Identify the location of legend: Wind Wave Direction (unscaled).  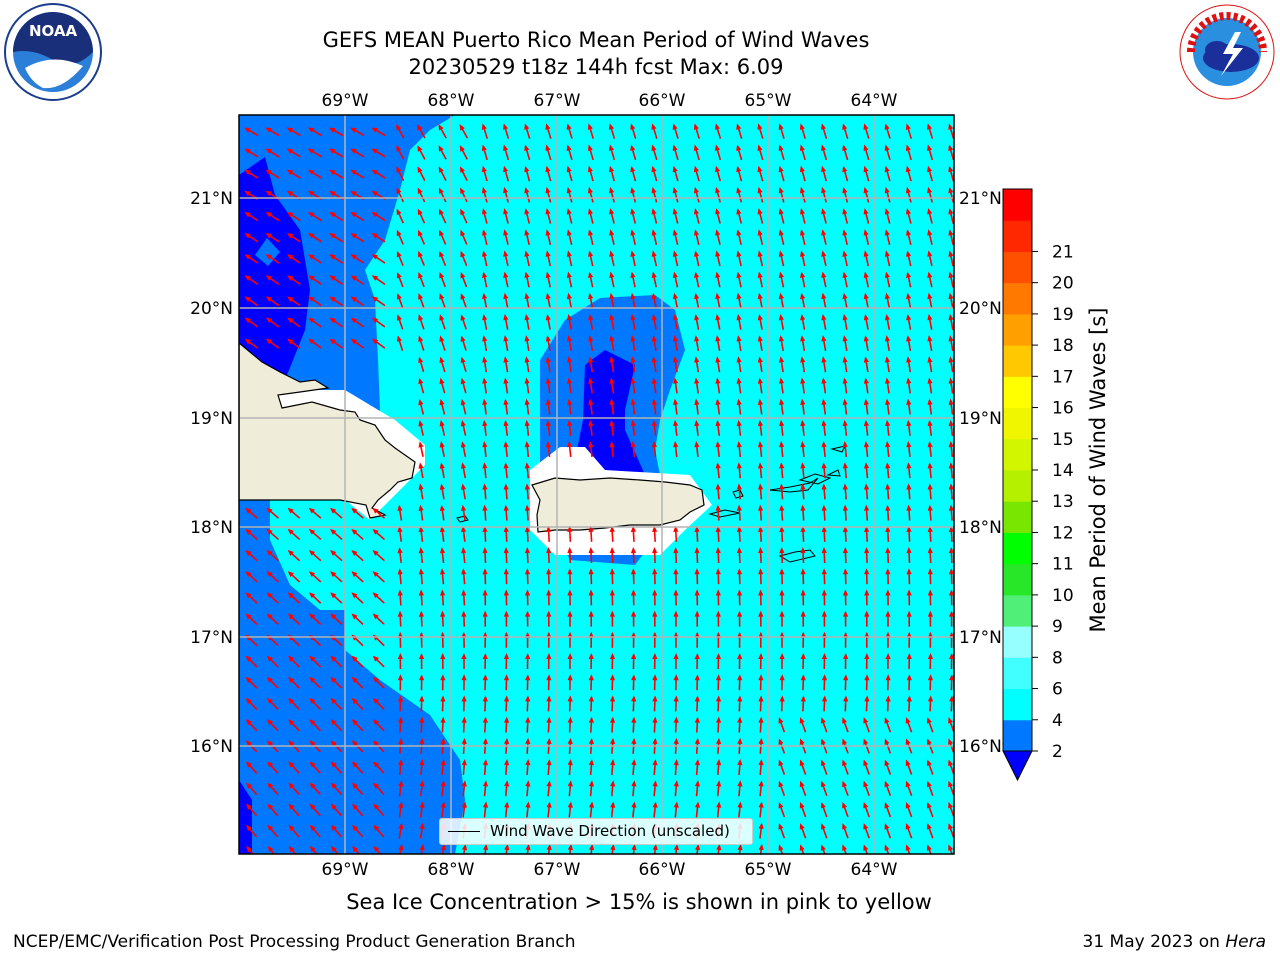
(596, 831).